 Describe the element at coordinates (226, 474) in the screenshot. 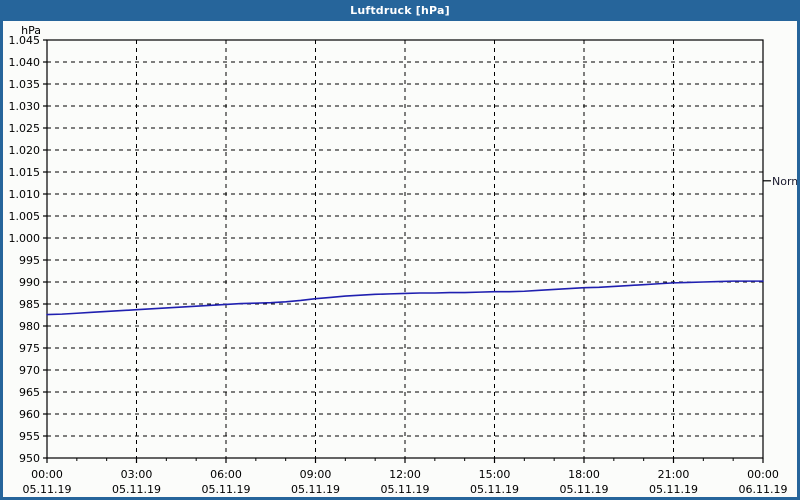

I see `svg-text: 06:00` at that location.